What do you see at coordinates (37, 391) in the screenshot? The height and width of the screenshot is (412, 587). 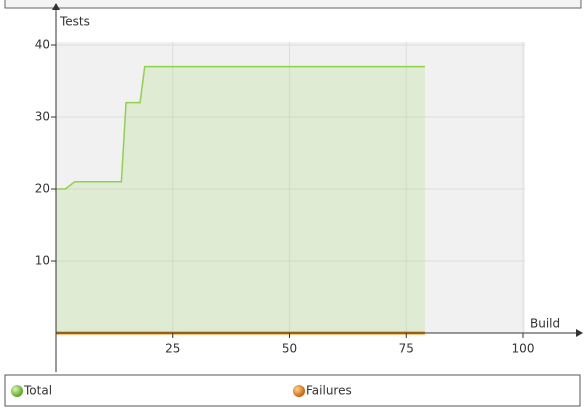 I see `legend-label: Total` at bounding box center [37, 391].